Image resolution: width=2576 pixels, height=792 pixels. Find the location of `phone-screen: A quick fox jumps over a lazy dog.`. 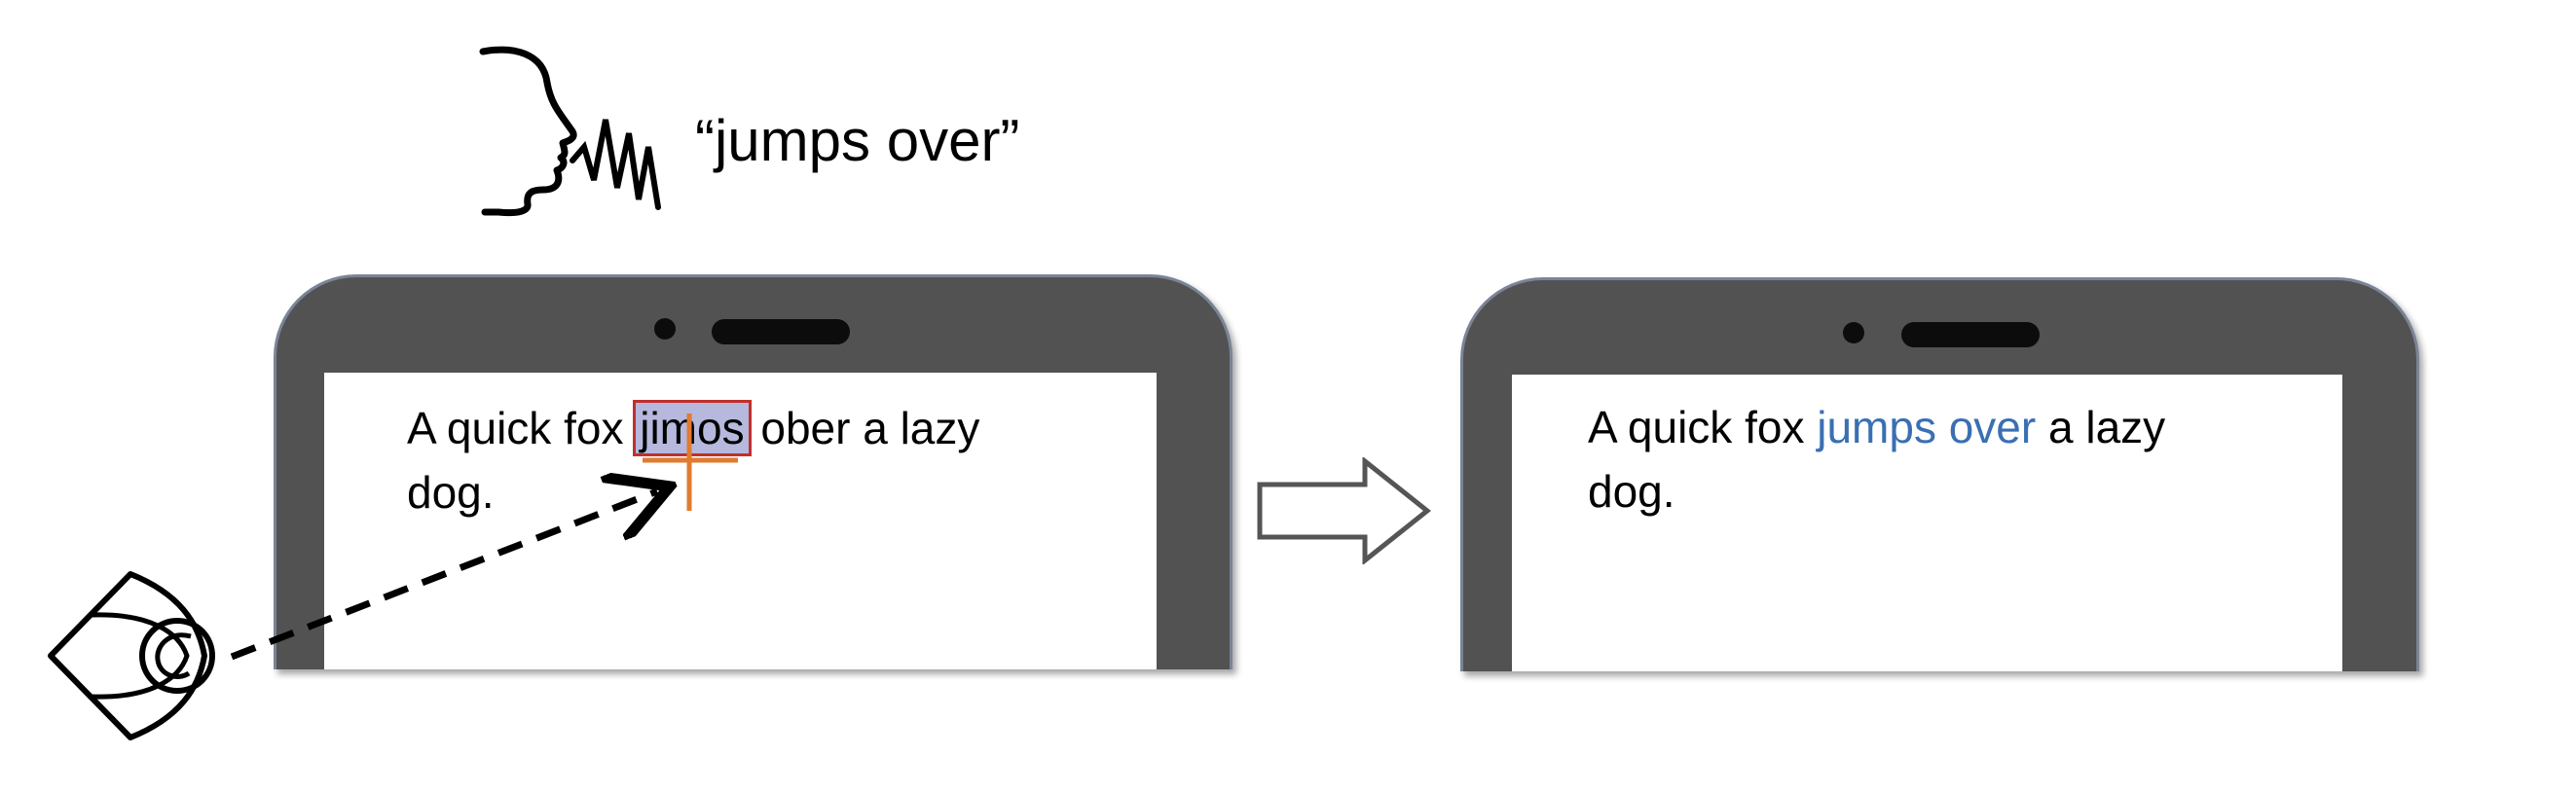

phone-screen: A quick fox jumps over a lazy dog. is located at coordinates (1927, 523).